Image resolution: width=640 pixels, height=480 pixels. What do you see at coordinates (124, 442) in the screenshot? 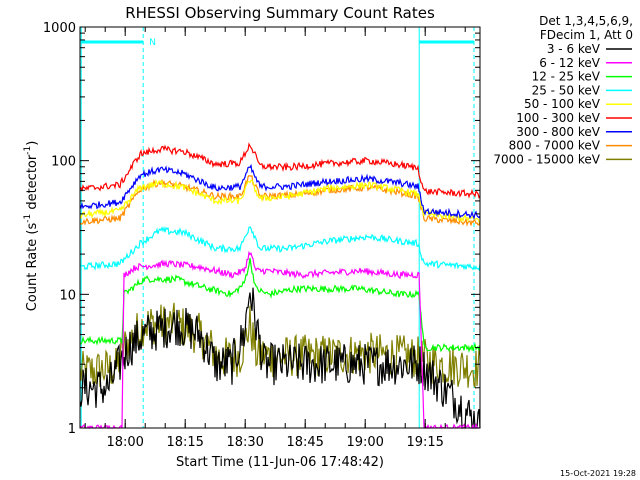
I see `x-tick-label-0: 18:00` at bounding box center [124, 442].